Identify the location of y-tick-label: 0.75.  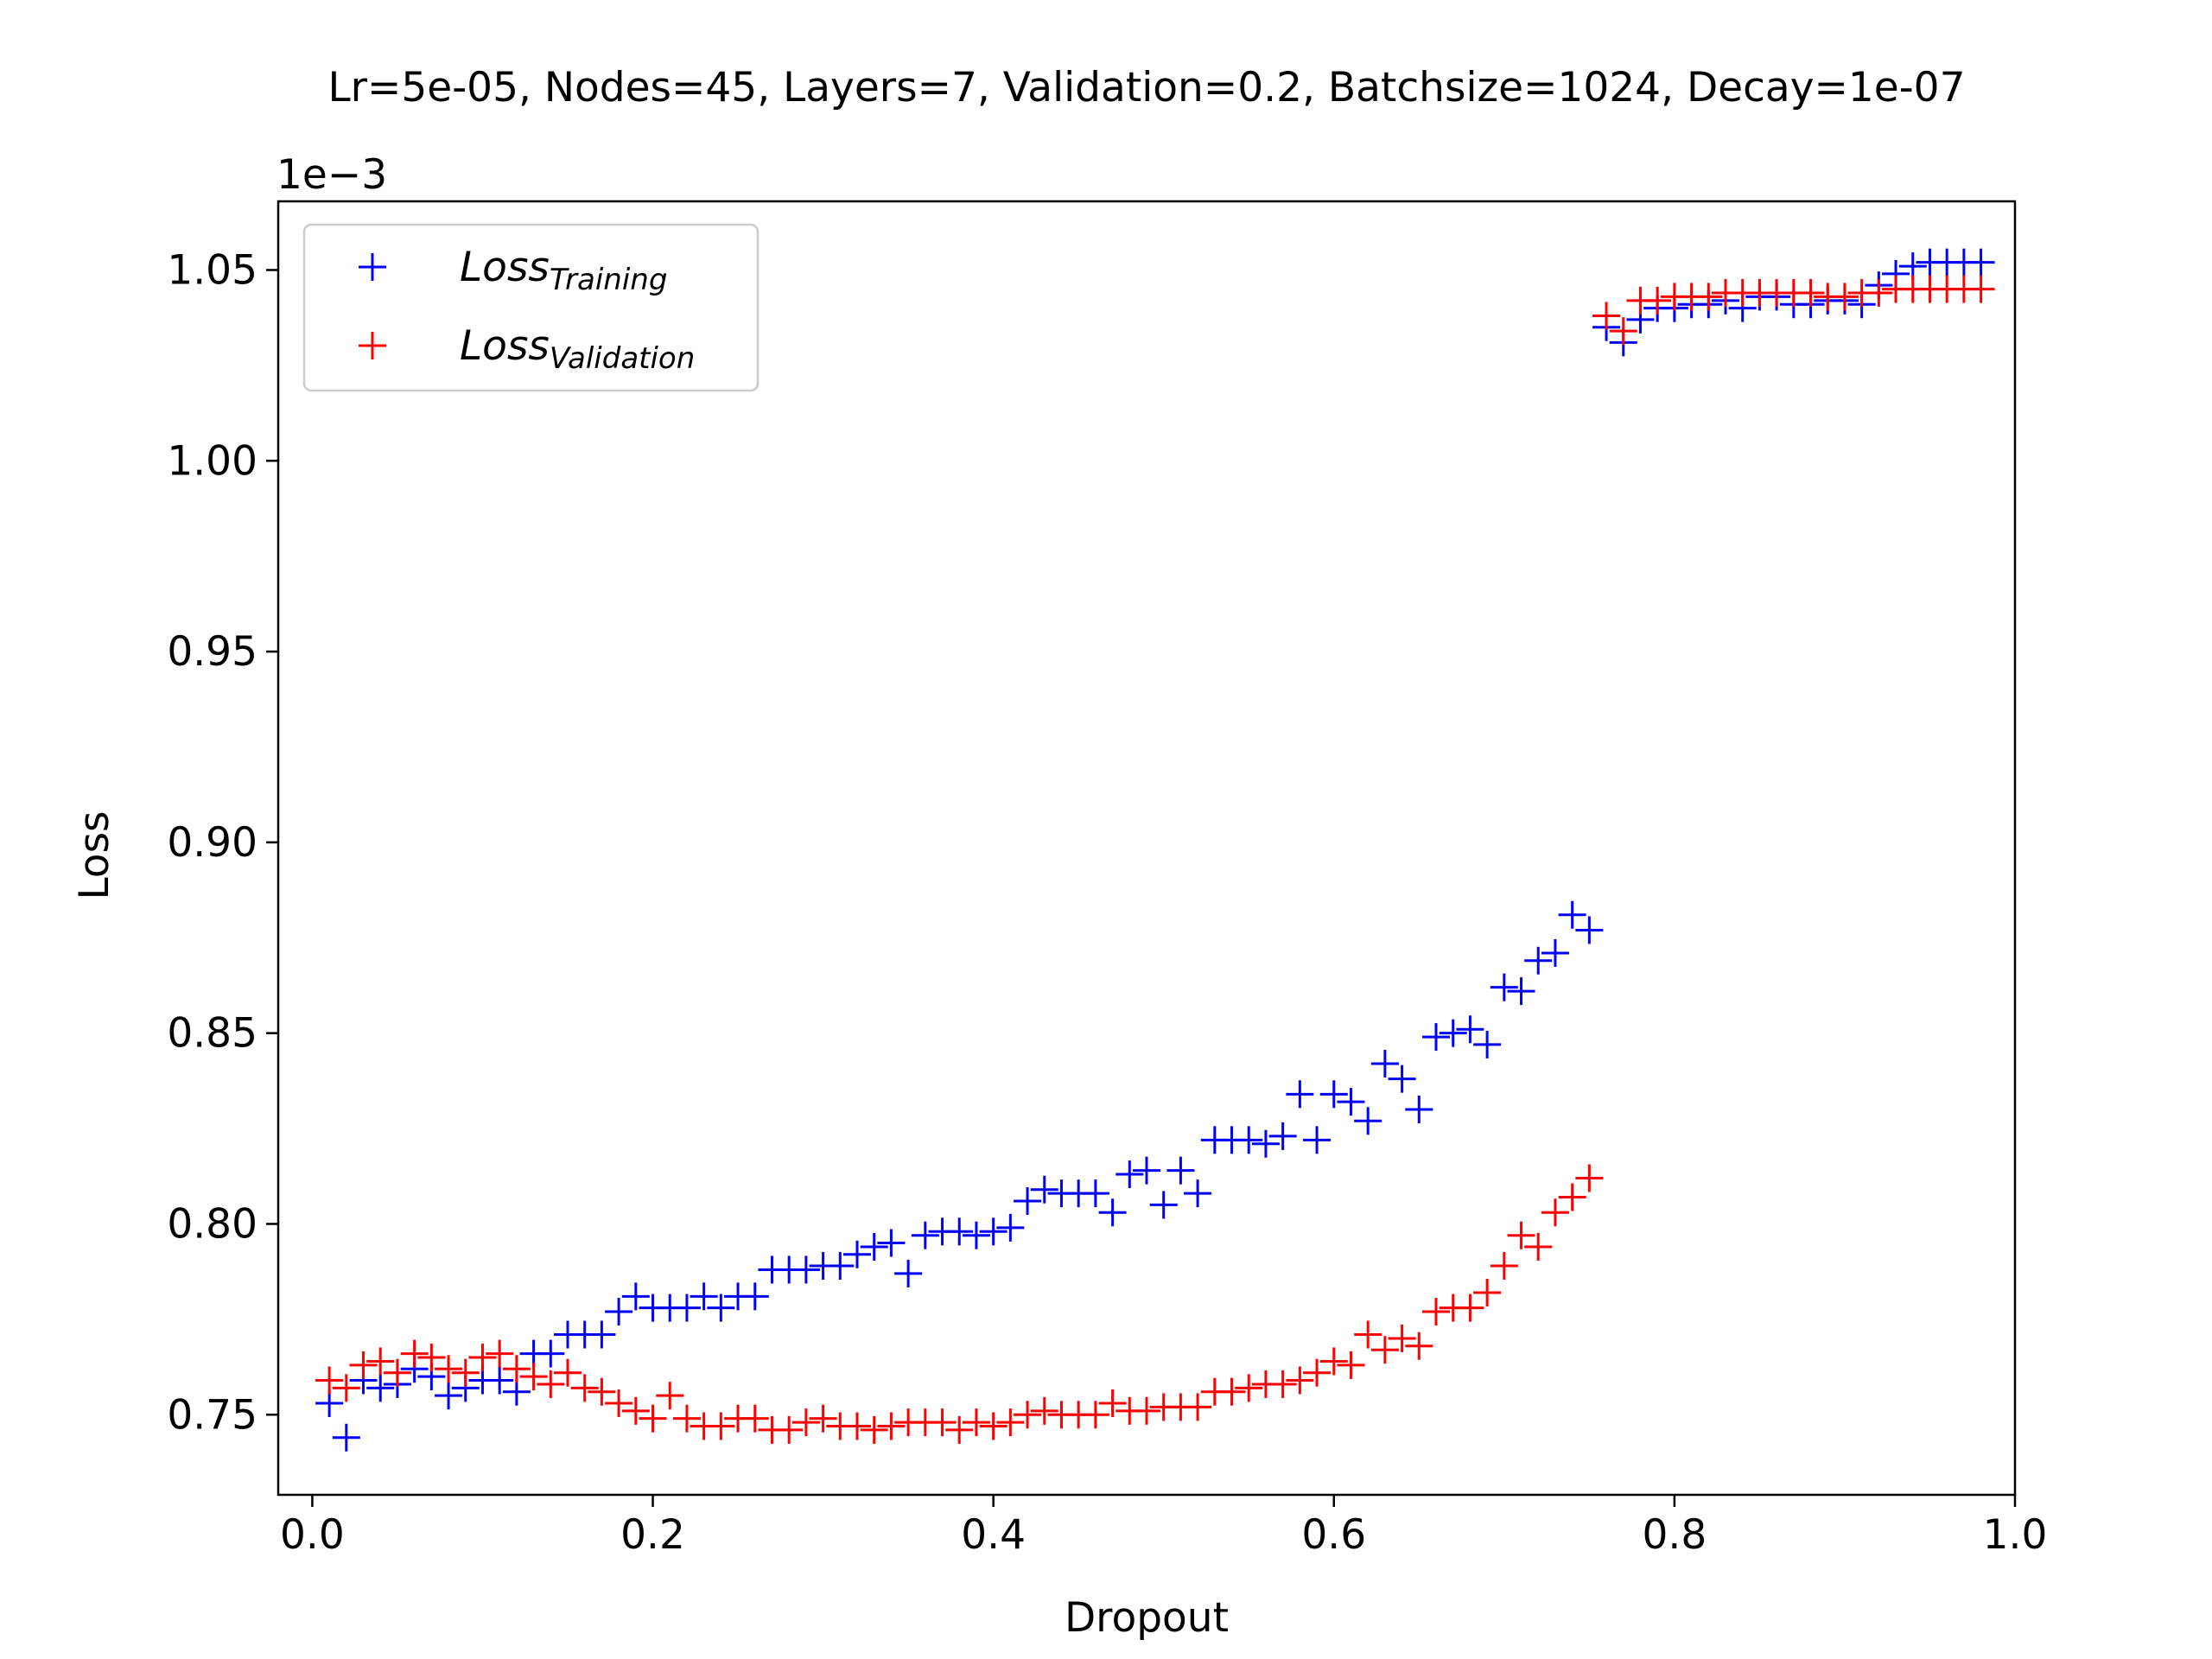
(212, 1415).